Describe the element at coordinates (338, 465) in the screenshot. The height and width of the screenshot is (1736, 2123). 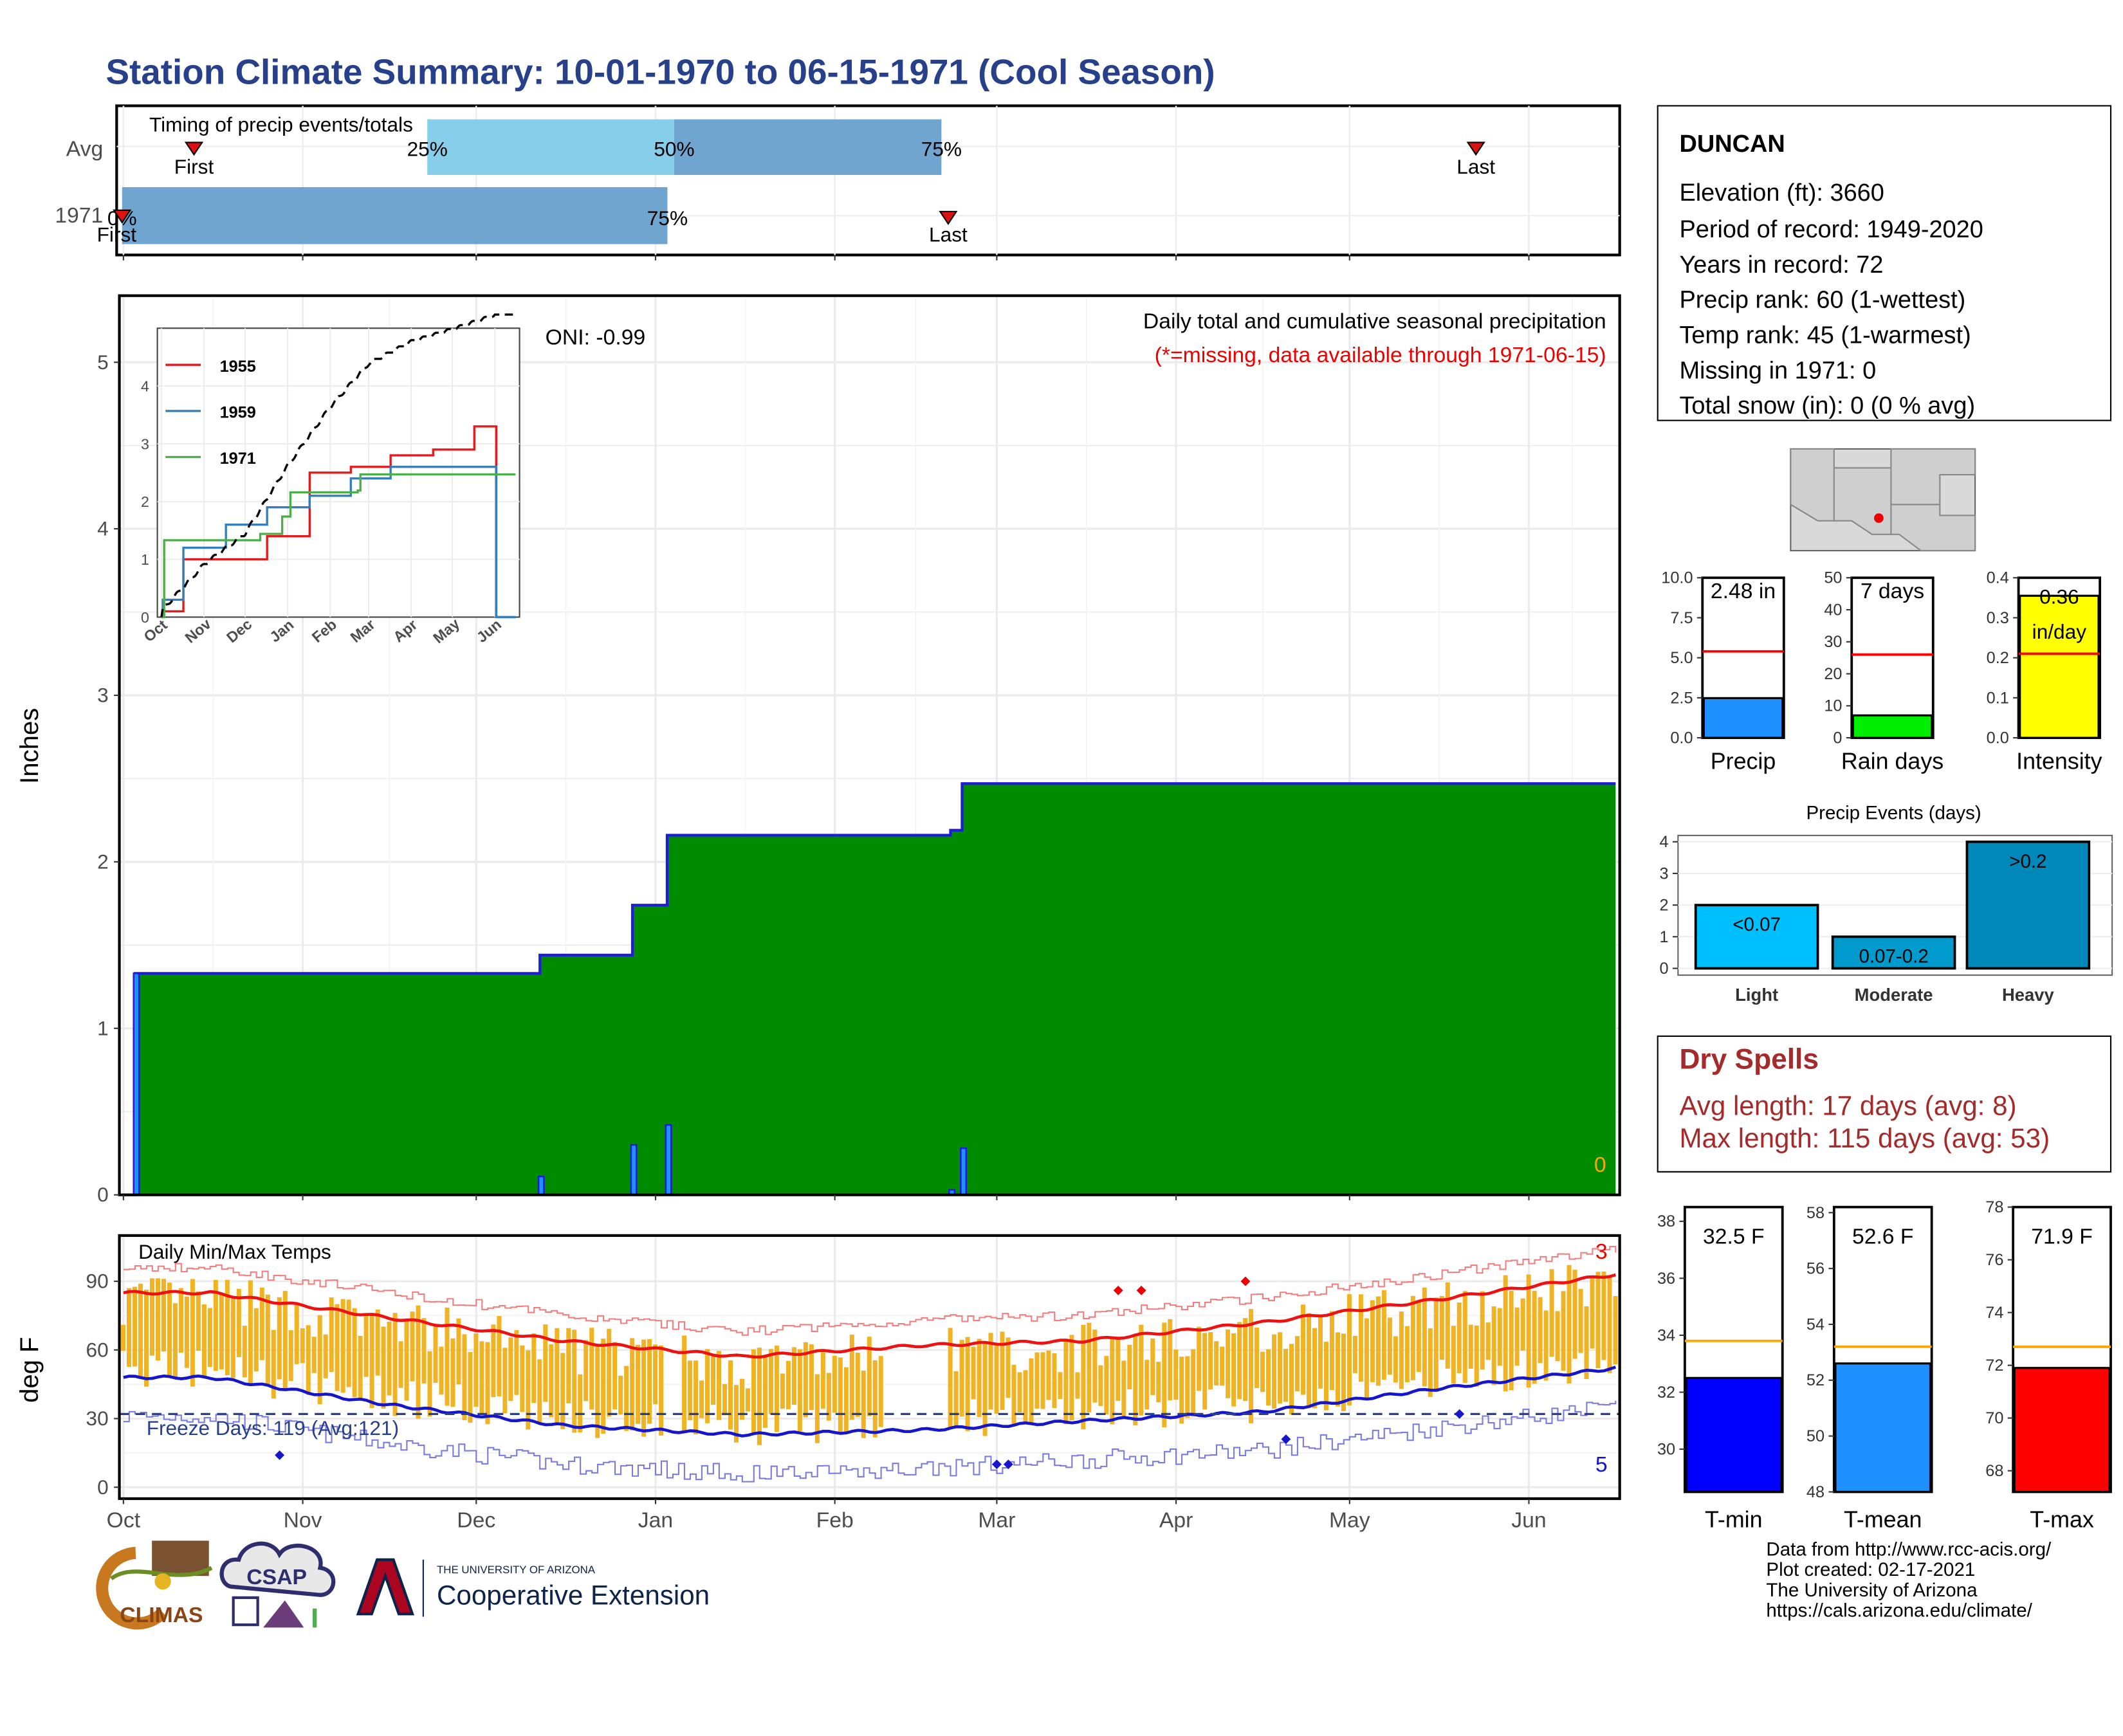
I see `inset-avg-line` at that location.